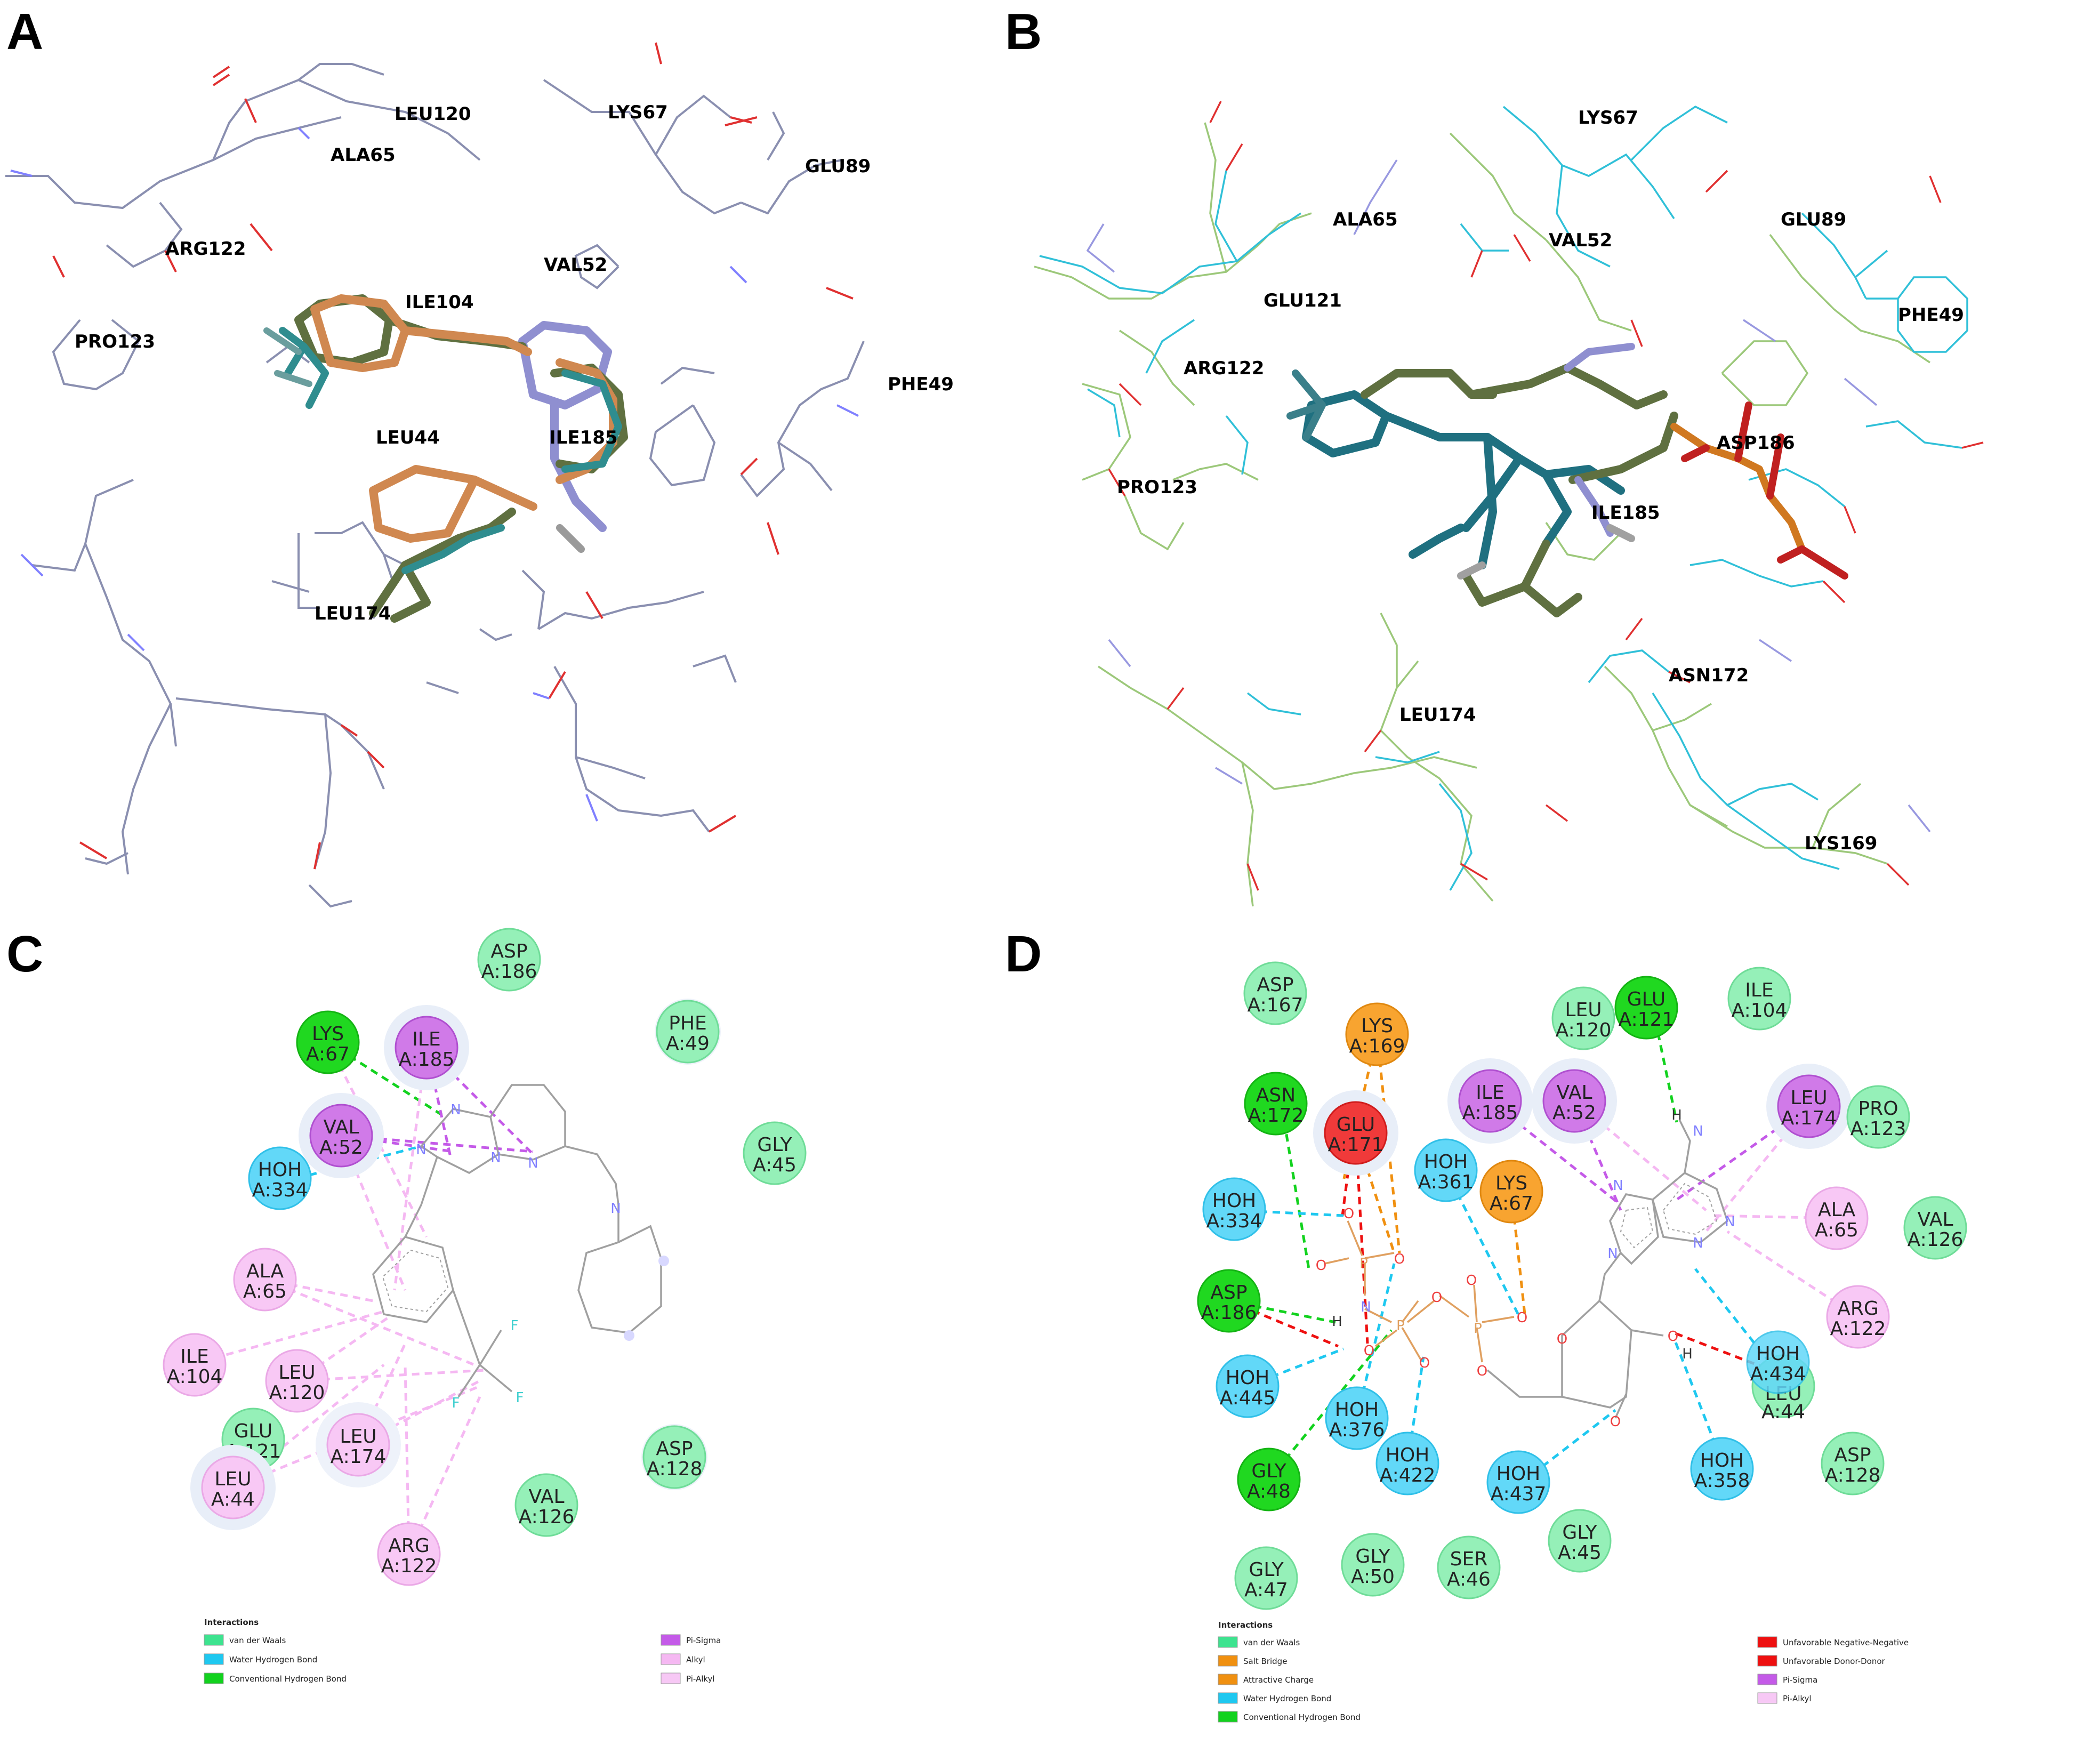 Image resolution: width=2100 pixels, height=1737 pixels. What do you see at coordinates (409, 1566) in the screenshot?
I see `residue-chain: A:122` at bounding box center [409, 1566].